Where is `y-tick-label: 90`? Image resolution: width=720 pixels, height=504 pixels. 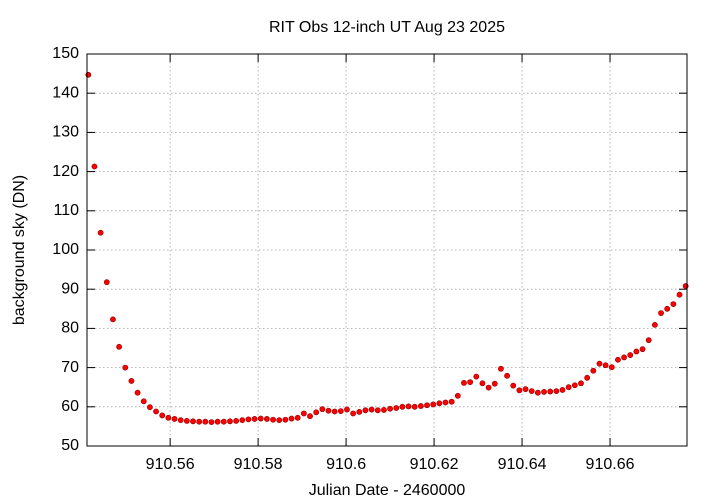 y-tick-label: 90 is located at coordinates (70, 288).